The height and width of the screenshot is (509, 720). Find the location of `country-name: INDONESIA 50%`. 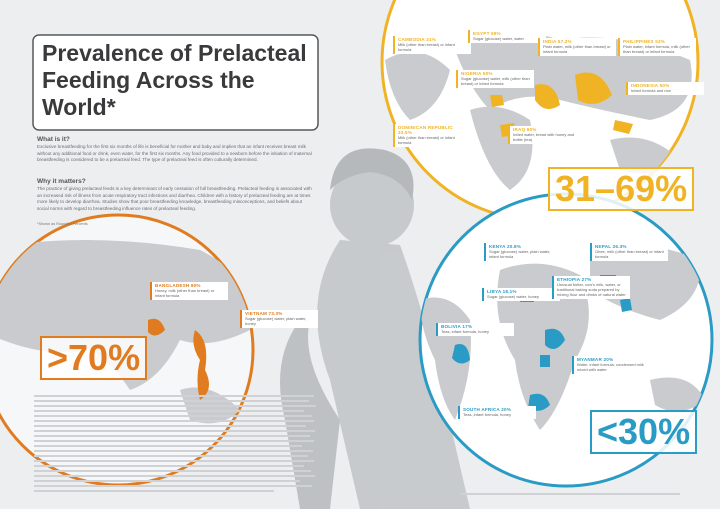

country-name: INDONESIA 50% is located at coordinates (650, 85).